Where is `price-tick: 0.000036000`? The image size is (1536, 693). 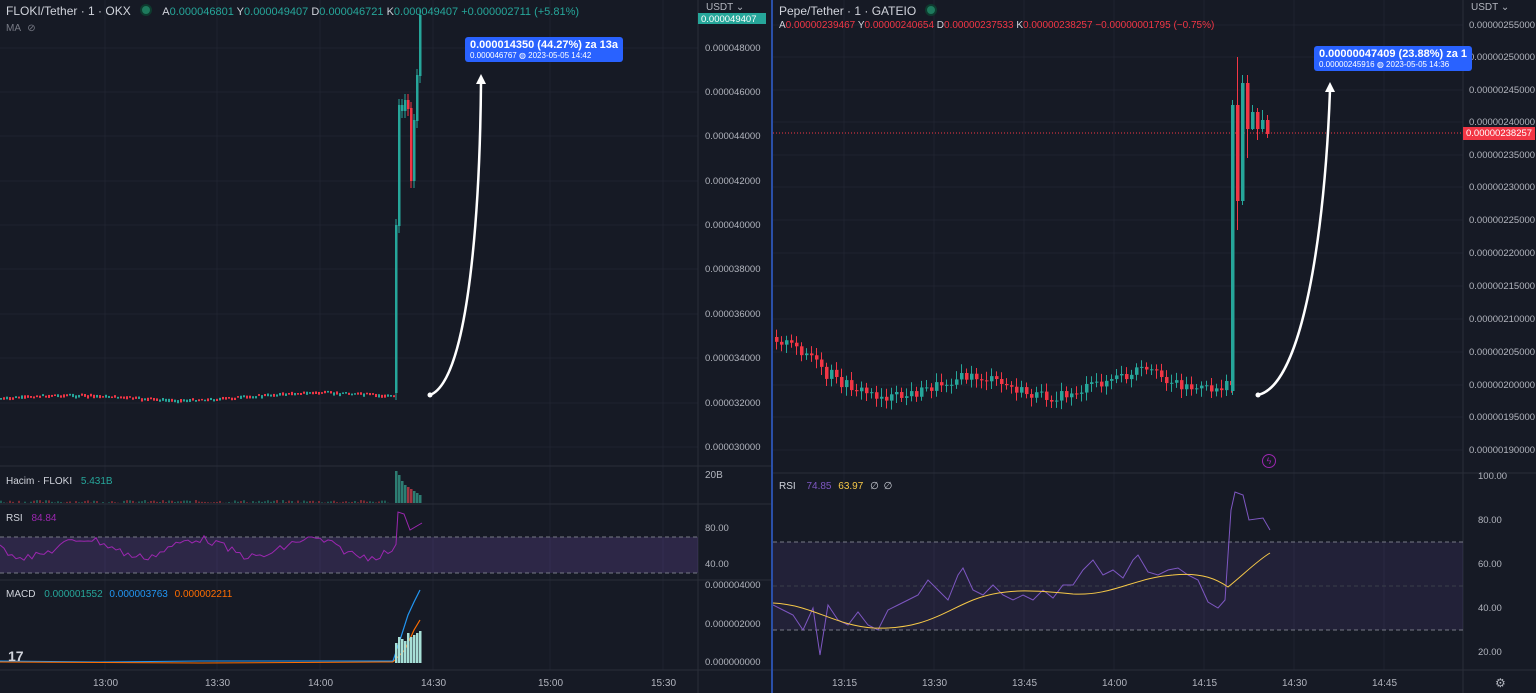
price-tick: 0.000036000 is located at coordinates (732, 314).